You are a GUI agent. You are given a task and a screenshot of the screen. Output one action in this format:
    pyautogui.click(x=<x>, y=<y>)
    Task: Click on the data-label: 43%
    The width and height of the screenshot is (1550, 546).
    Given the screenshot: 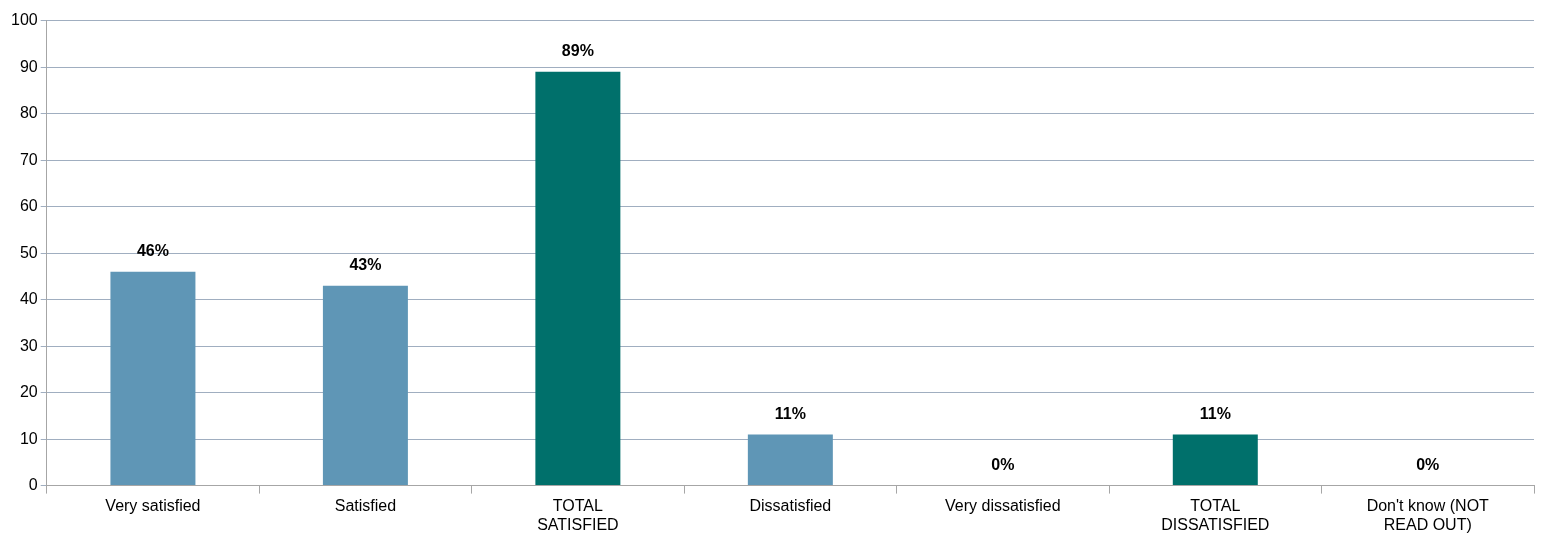 What is the action you would take?
    pyautogui.click(x=365, y=265)
    